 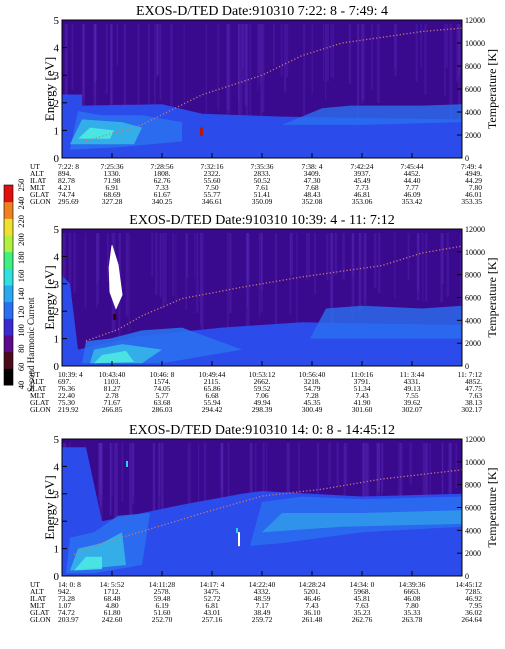 What do you see at coordinates (475, 43) in the screenshot?
I see `y2-tick-label: 10000` at bounding box center [475, 43].